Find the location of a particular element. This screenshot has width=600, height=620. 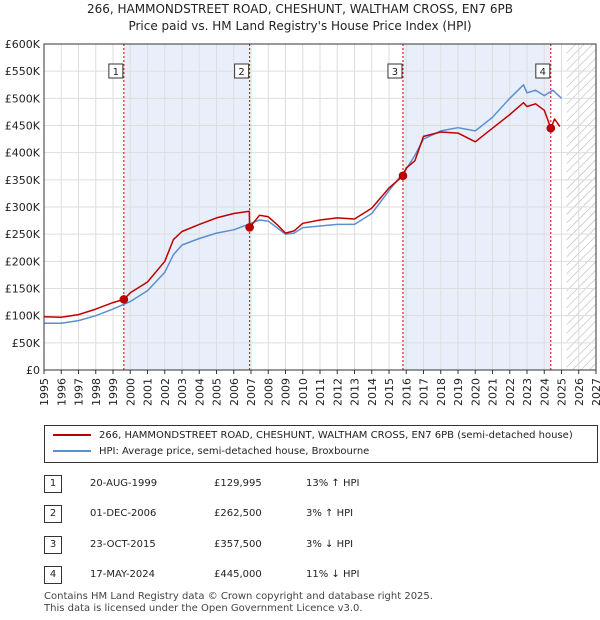

y-tick-label: £100K is located at coordinates (23, 316).